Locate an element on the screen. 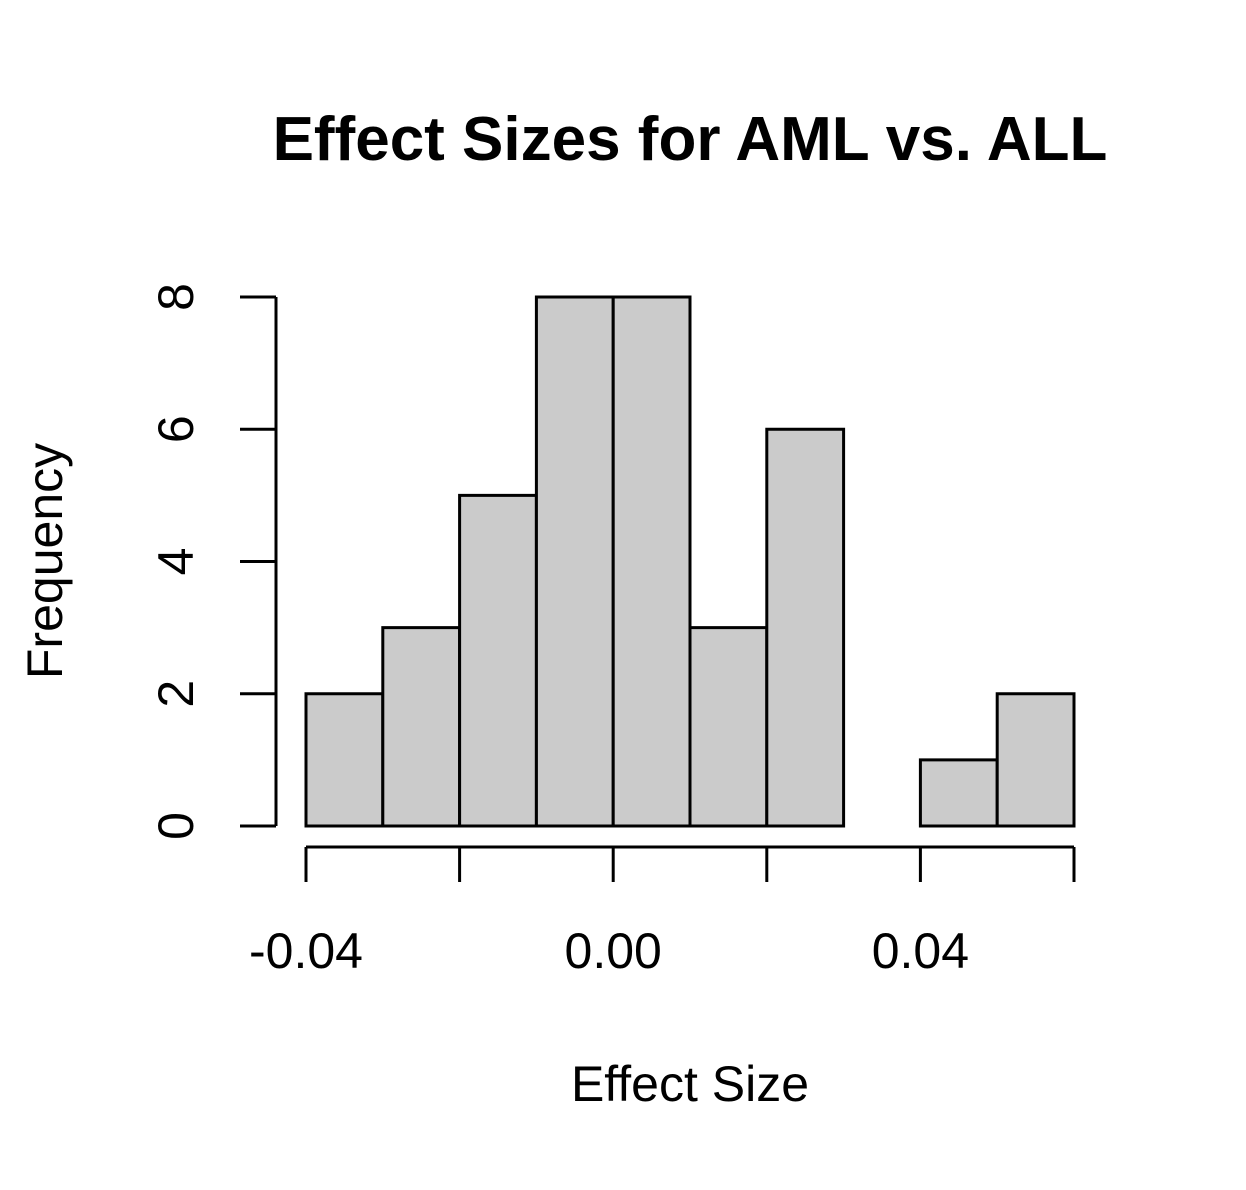  y-tick-label: 2 is located at coordinates (176, 694).